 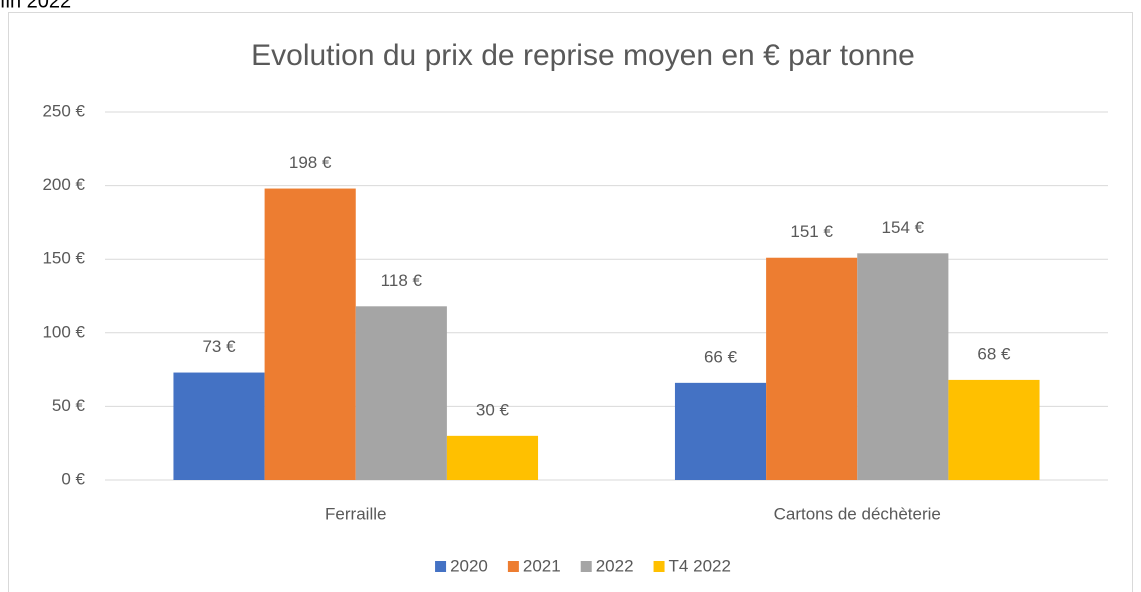 I want to click on data-label: 151 €, so click(x=811, y=231).